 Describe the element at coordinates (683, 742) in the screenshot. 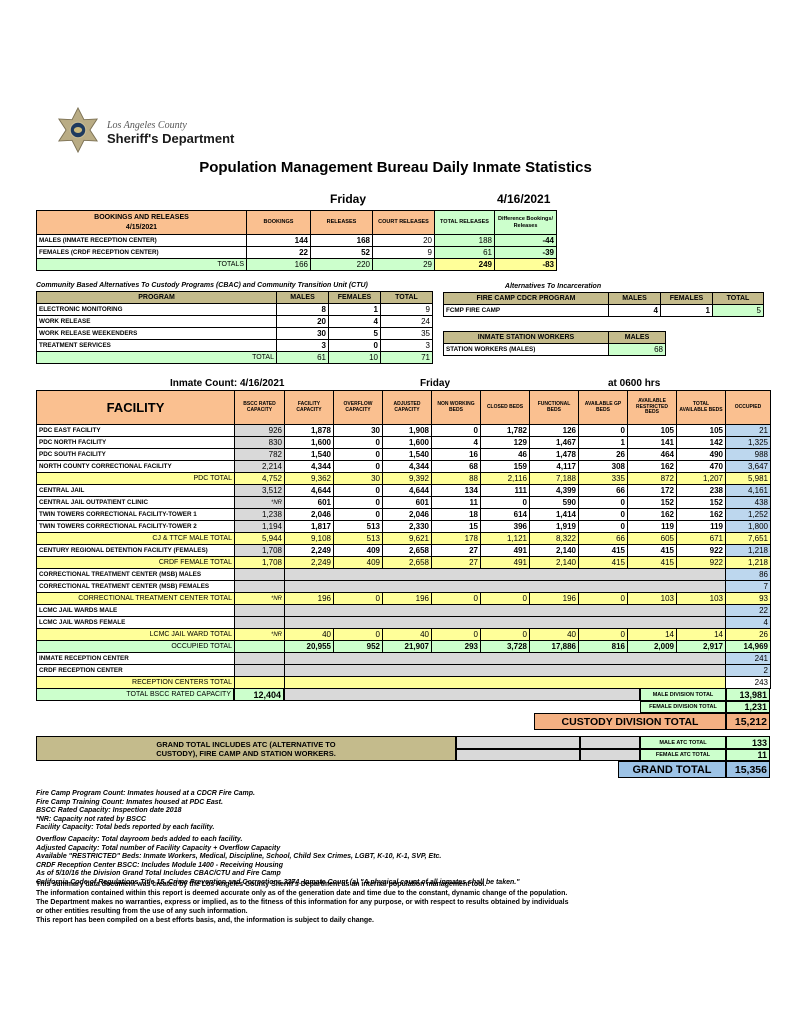

I see `male-atc-total-label: MALE ATC TOTAL` at that location.